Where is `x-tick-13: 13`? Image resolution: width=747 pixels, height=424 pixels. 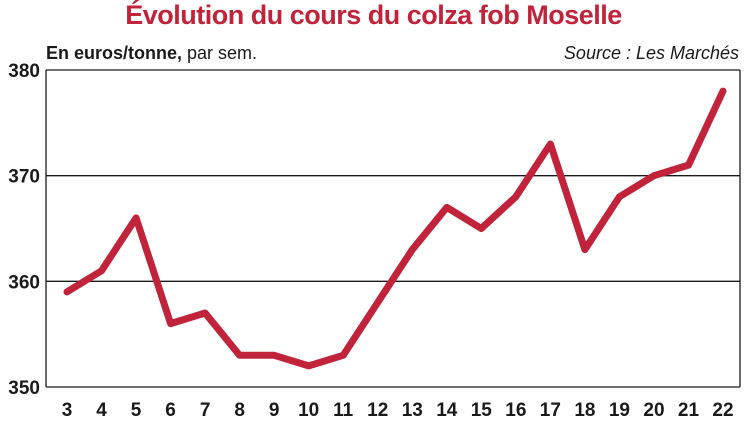 x-tick-13: 13 is located at coordinates (412, 410).